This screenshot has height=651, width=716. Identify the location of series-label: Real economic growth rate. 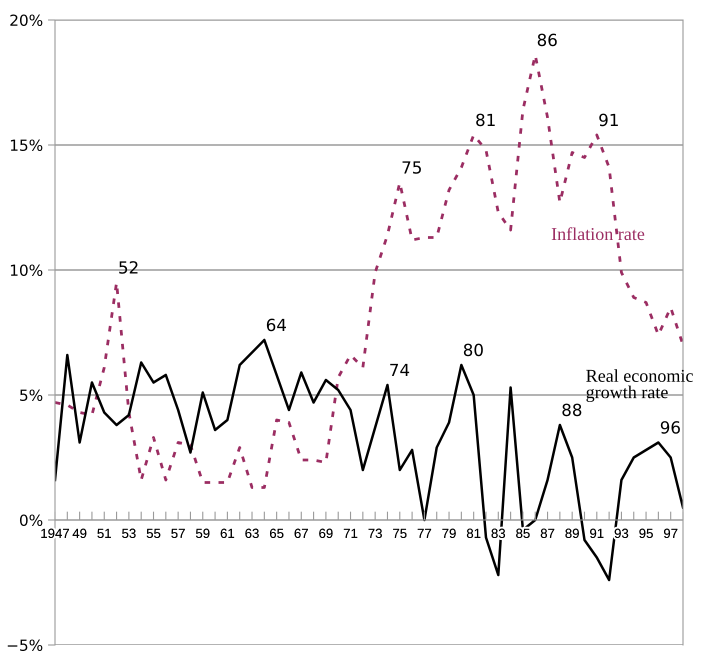
(639, 385).